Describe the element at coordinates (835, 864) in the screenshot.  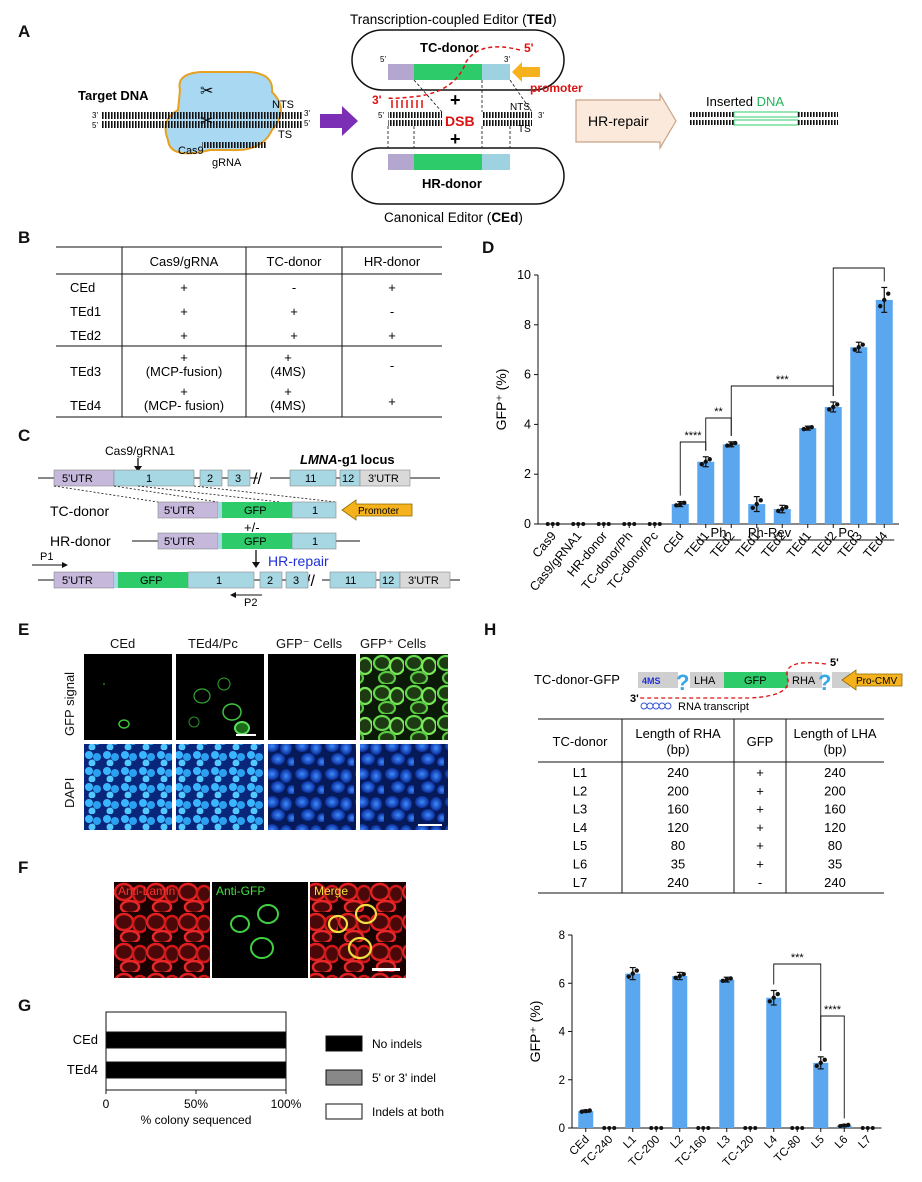
I see `h-row-lha: 35` at that location.